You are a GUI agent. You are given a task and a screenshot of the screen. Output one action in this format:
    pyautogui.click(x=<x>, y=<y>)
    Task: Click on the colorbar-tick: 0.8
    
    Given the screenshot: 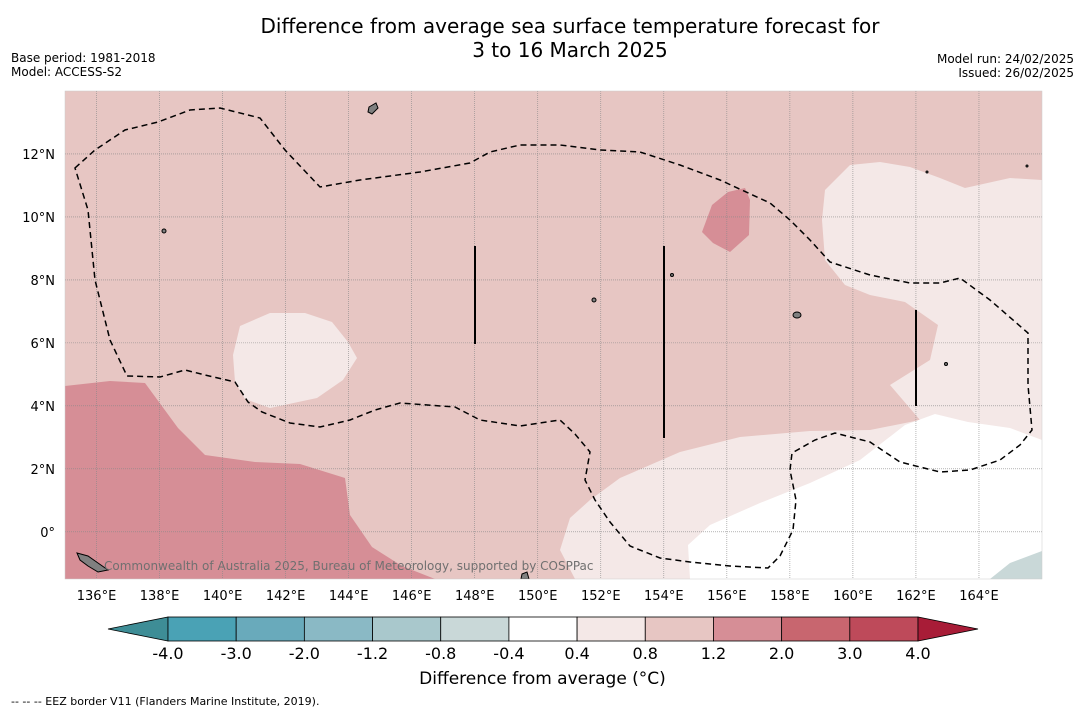 What is the action you would take?
    pyautogui.click(x=645, y=653)
    